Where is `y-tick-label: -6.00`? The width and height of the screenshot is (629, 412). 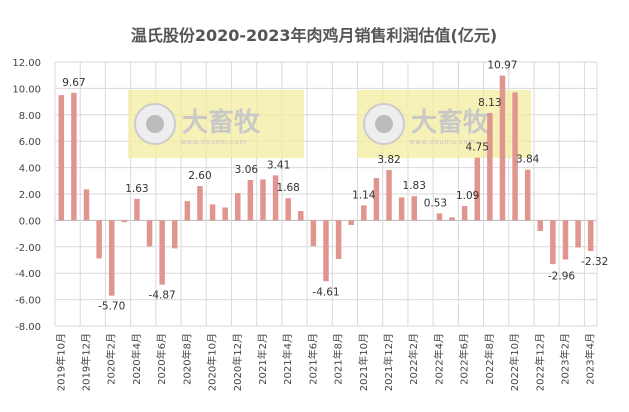 y-tick-label: -6.00 is located at coordinates (28, 301).